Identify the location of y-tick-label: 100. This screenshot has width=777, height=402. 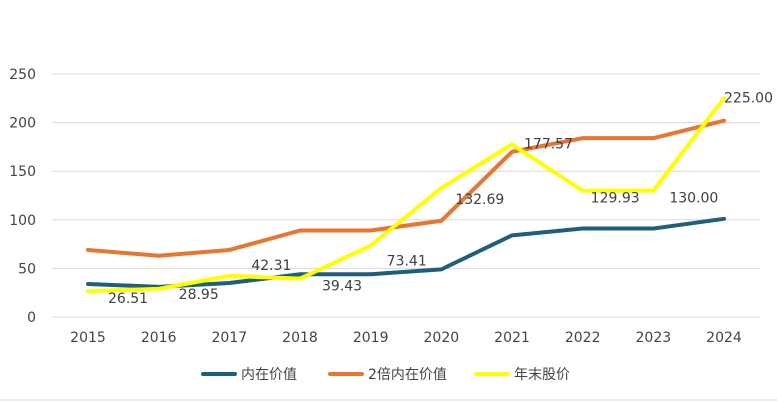
(22, 221).